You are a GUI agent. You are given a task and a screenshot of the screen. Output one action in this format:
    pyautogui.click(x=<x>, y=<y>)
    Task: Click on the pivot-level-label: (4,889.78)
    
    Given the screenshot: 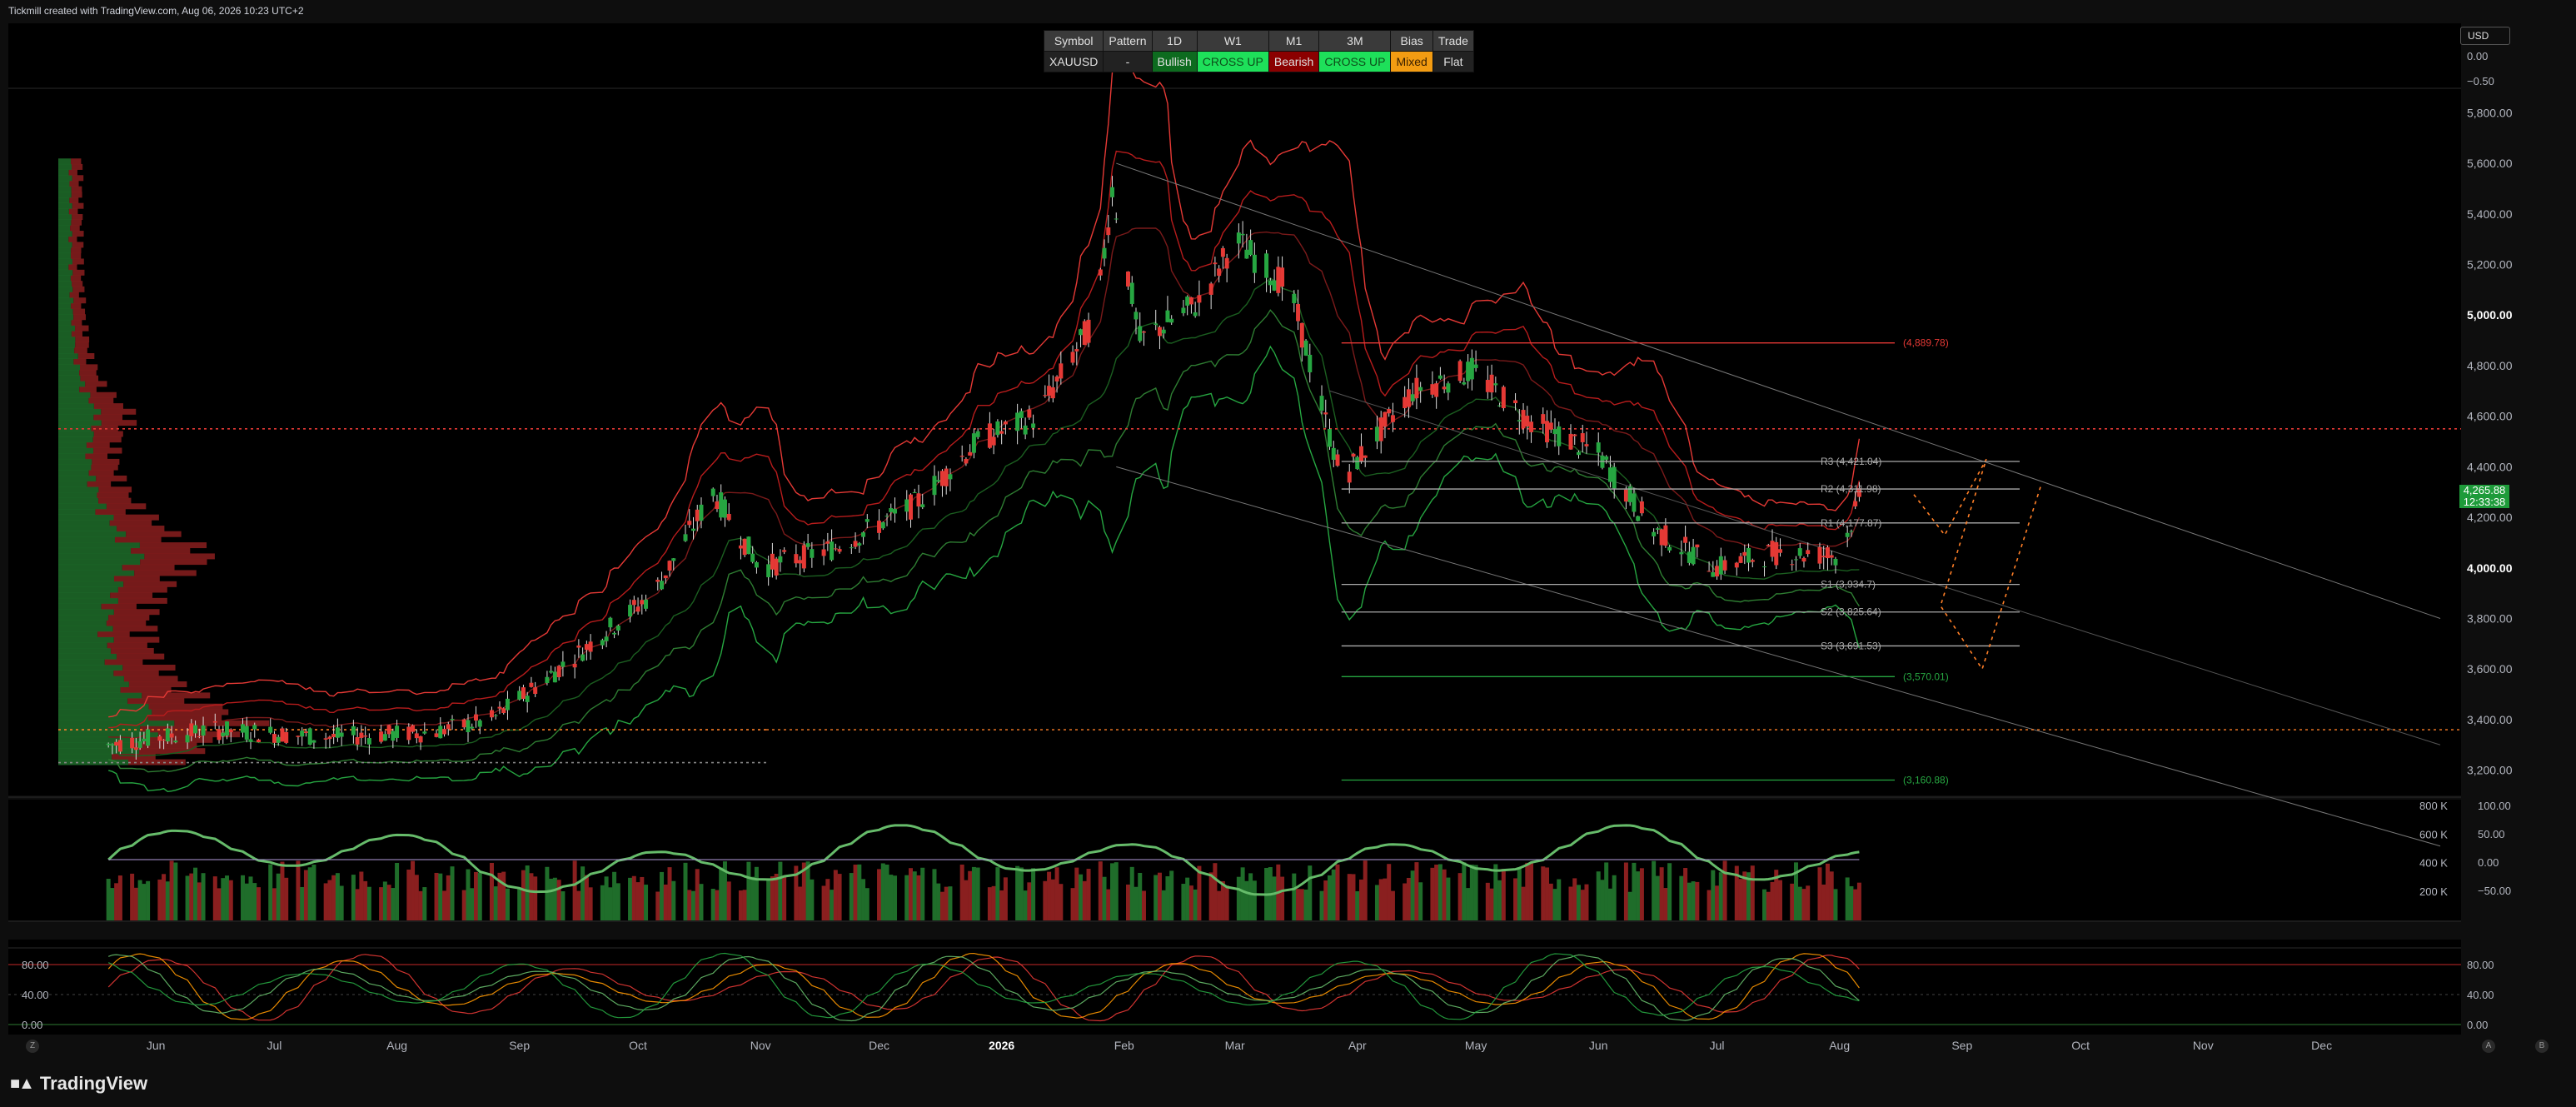 What is the action you would take?
    pyautogui.click(x=1926, y=343)
    